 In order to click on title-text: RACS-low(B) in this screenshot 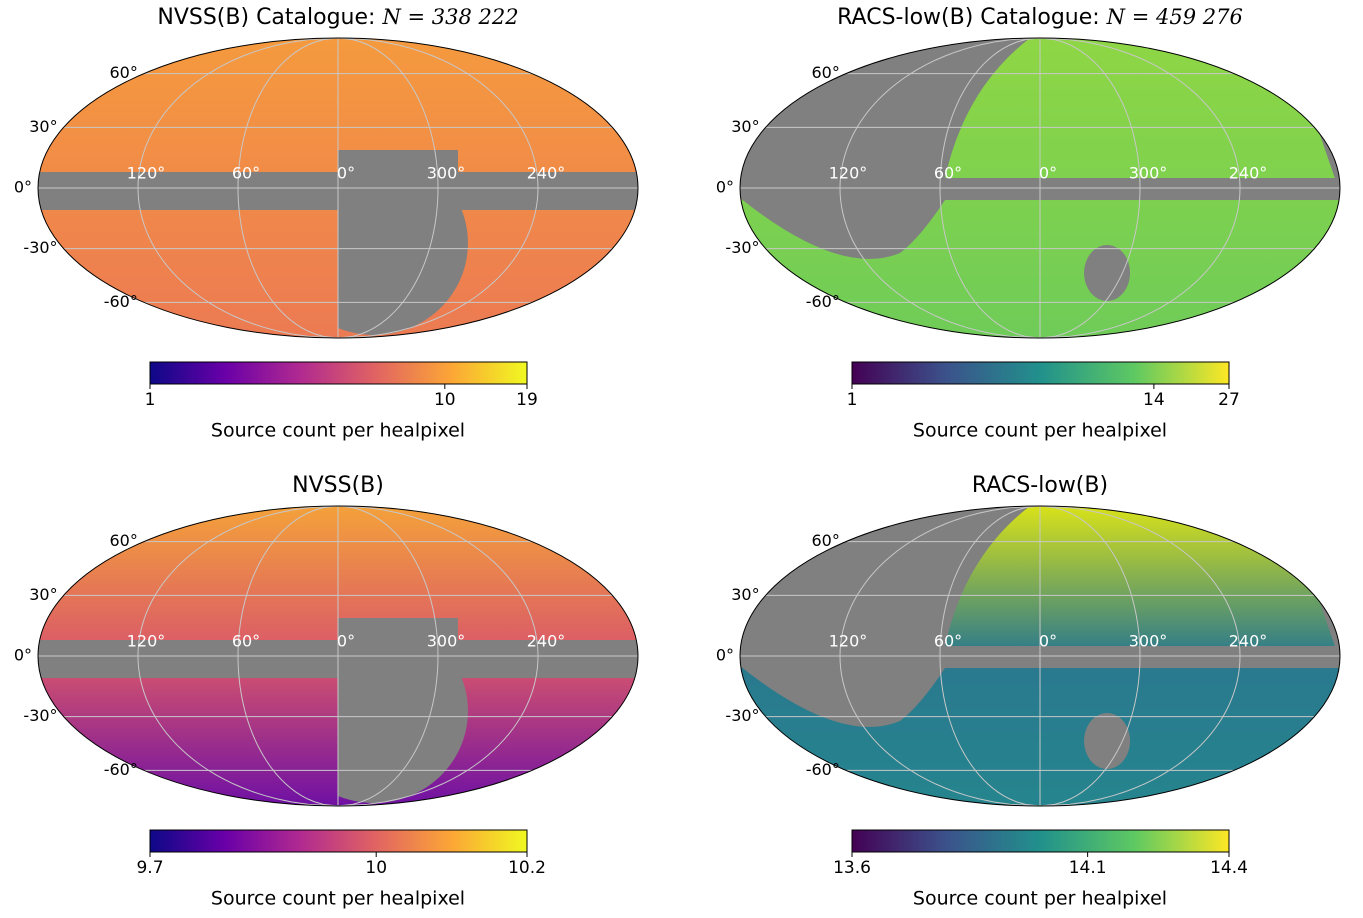, I will do `click(1040, 485)`.